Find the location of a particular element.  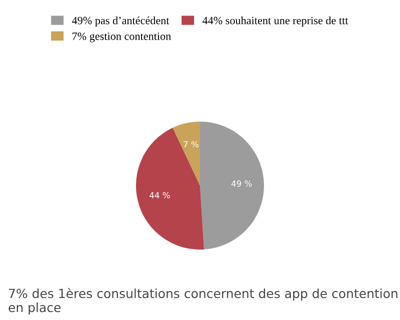

legend-label: 49% pas d’antécédent is located at coordinates (121, 21).